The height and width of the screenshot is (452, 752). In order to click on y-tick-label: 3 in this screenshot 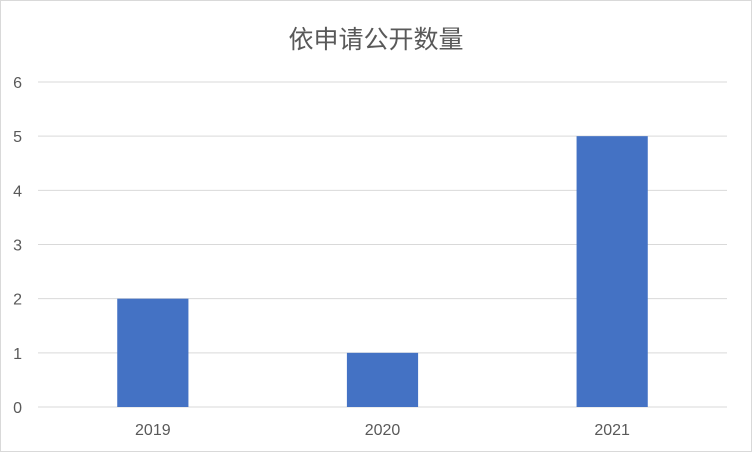, I will do `click(17, 246)`.